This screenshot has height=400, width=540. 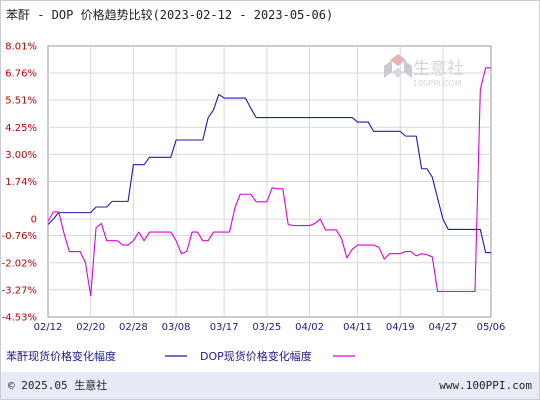 What do you see at coordinates (357, 327) in the screenshot?
I see `x-tick-label: 04/11` at bounding box center [357, 327].